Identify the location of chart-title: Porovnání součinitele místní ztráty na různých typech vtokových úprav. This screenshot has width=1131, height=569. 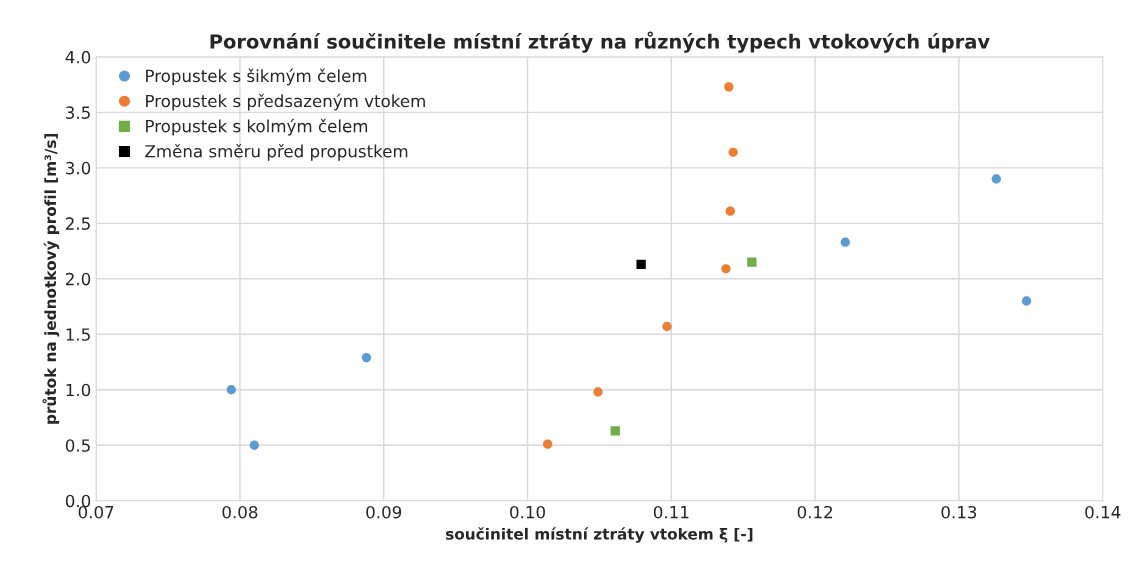
(600, 42).